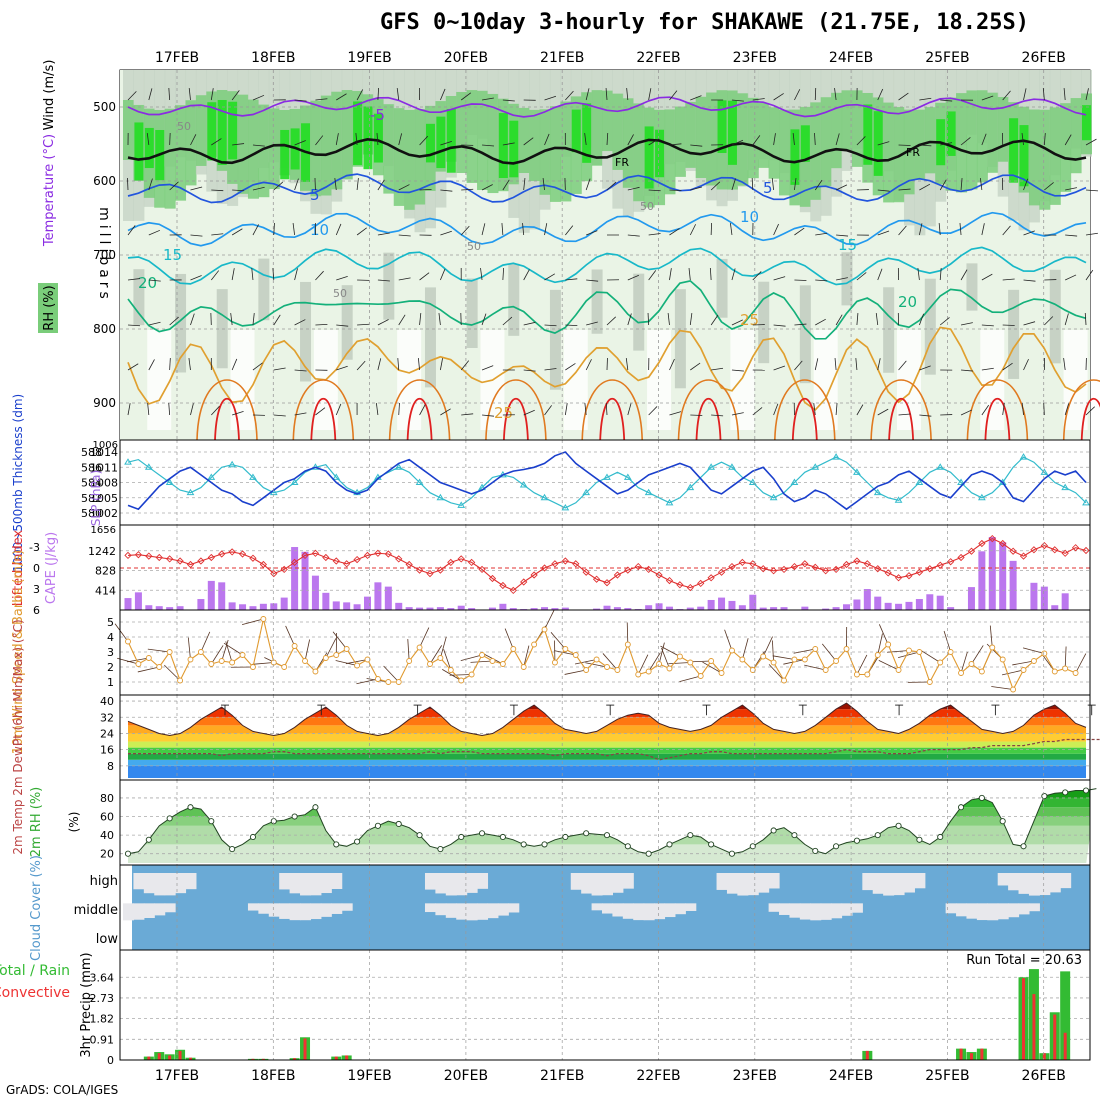 This screenshot has width=1100, height=1100. Describe the element at coordinates (18, 483) in the screenshot. I see `ylabel-thickness: 1000~500mb Thickness (dm)` at that location.